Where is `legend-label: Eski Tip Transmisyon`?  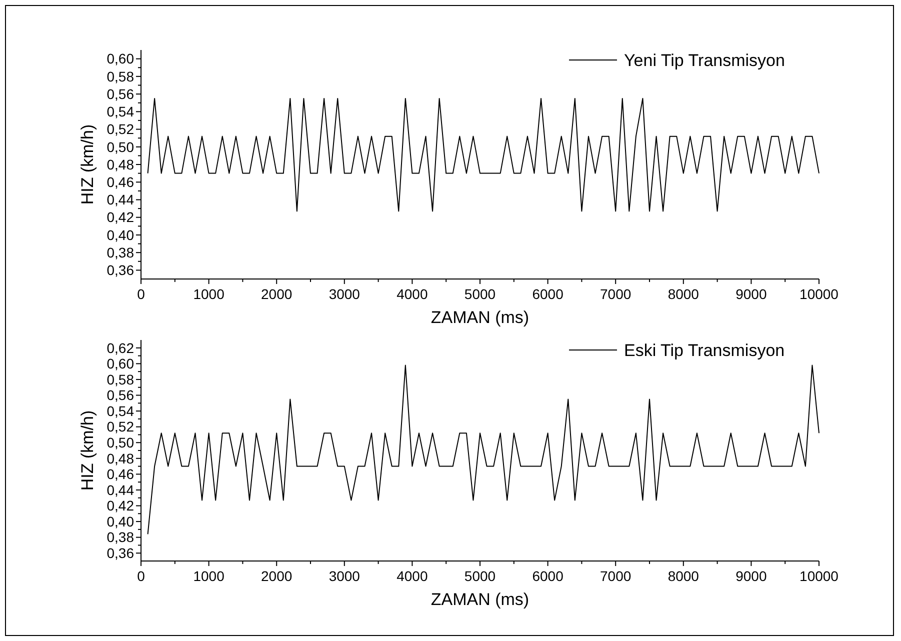 legend-label: Eski Tip Transmisyon is located at coordinates (704, 350).